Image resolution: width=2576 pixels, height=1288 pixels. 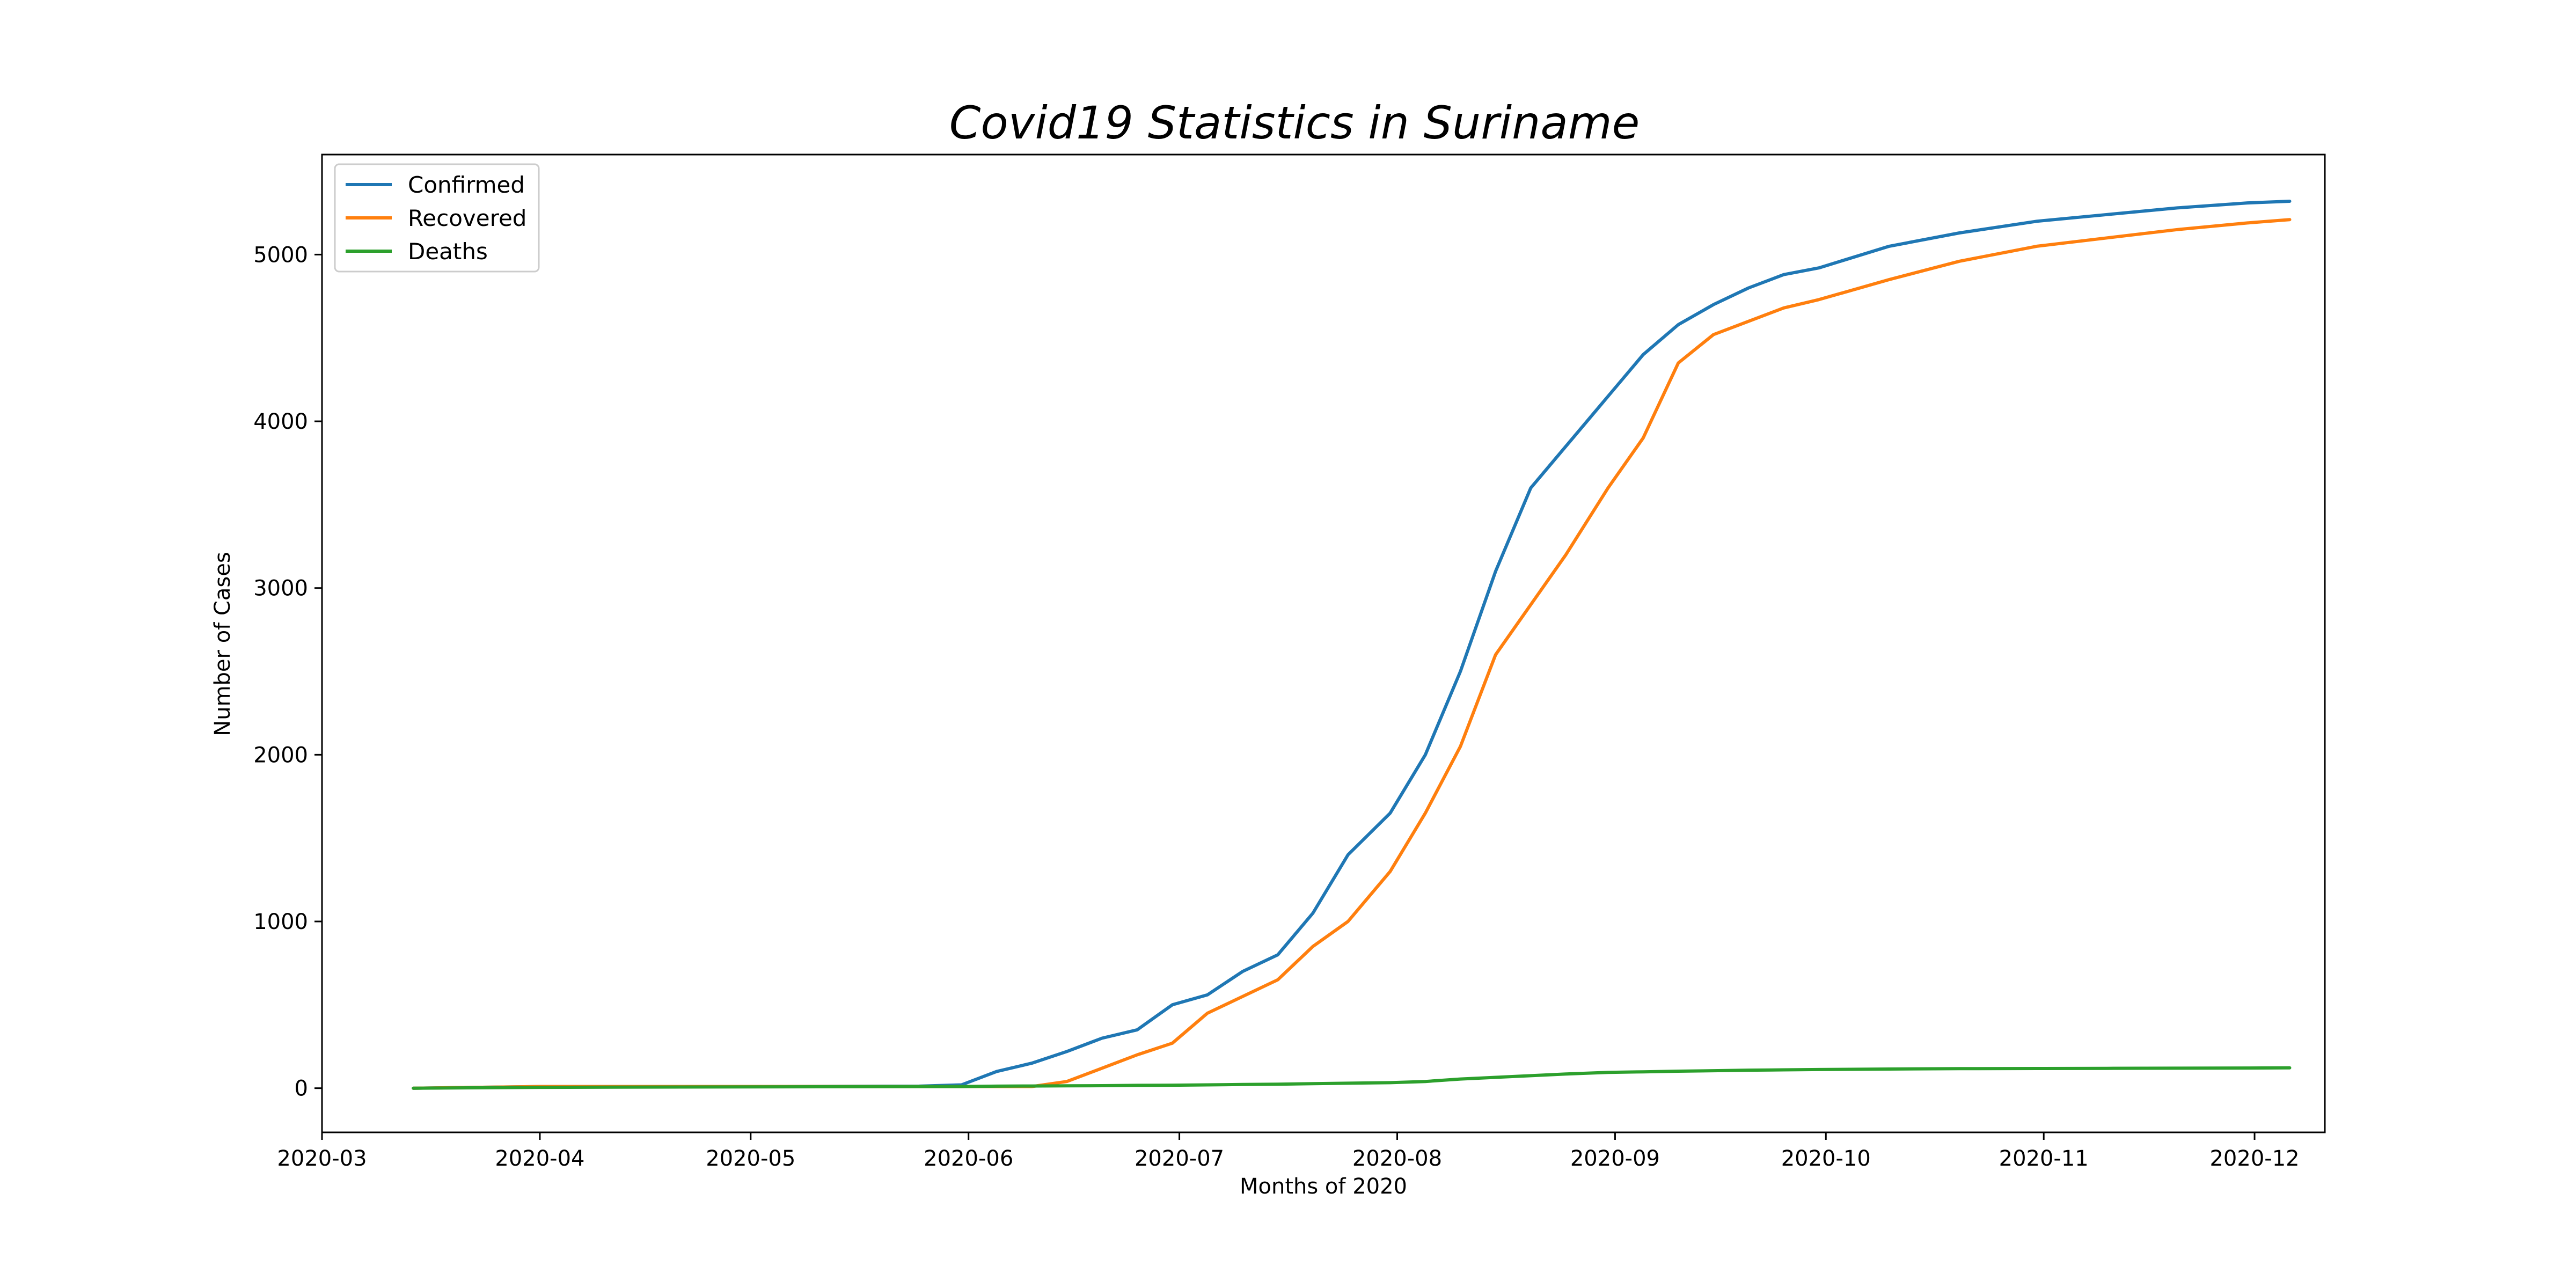 I want to click on legend-box, so click(x=437, y=218).